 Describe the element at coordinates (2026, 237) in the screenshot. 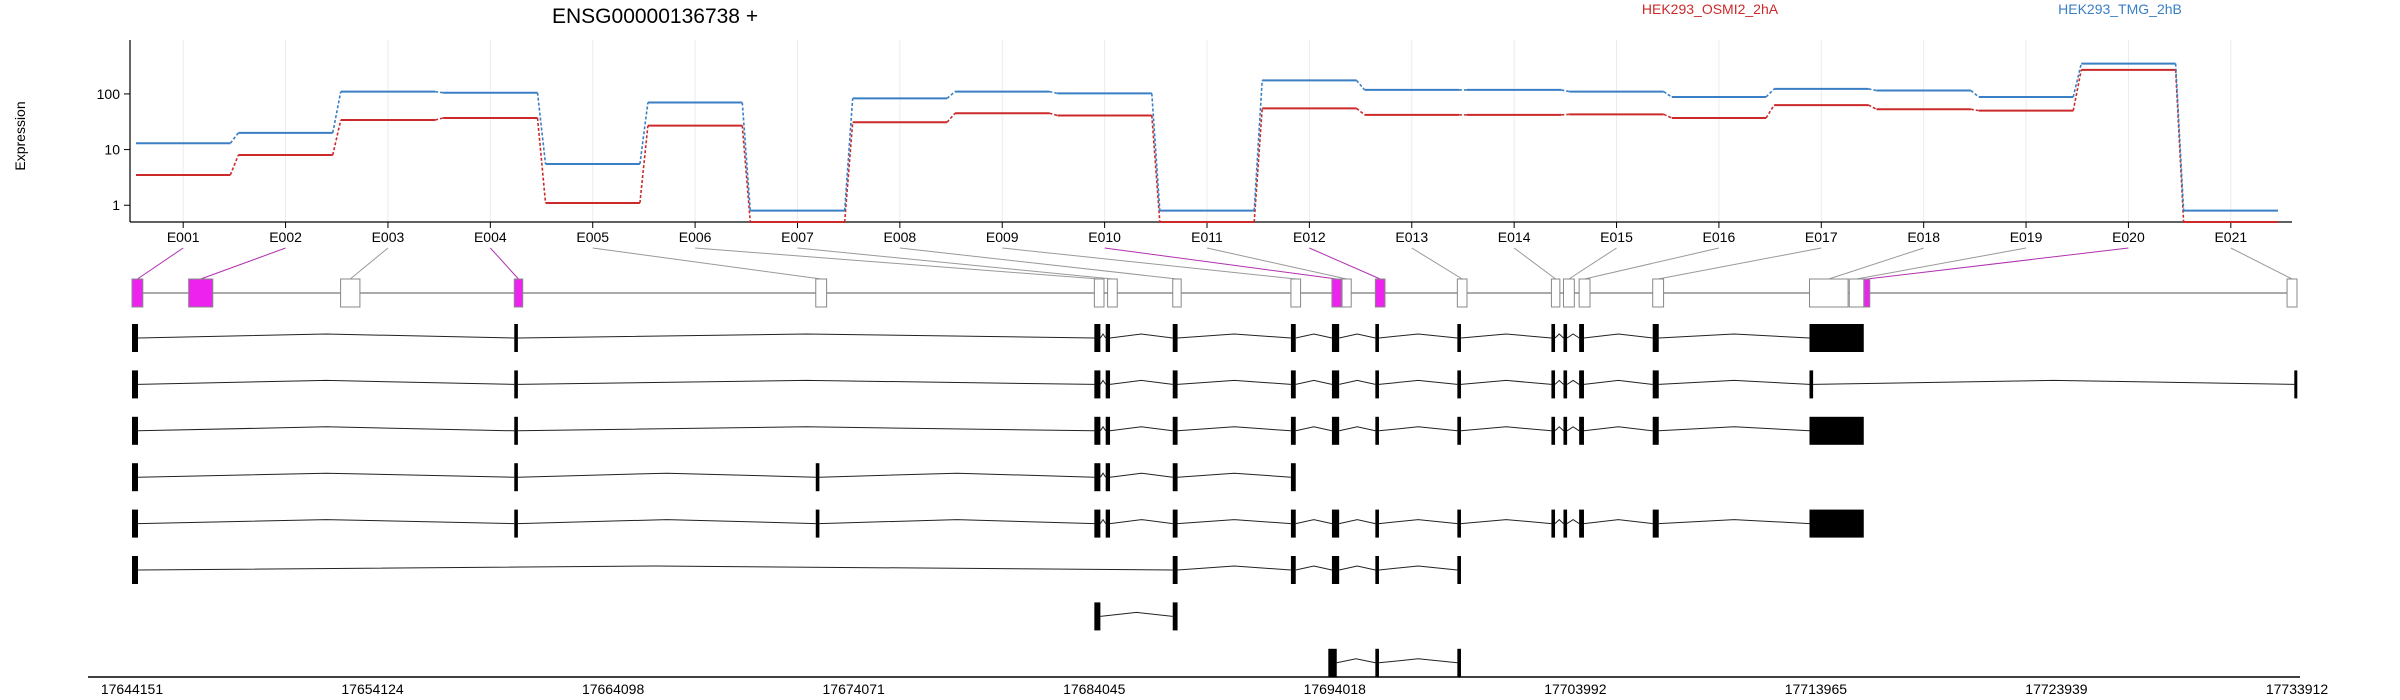

I see `x-tick-label: E019` at that location.